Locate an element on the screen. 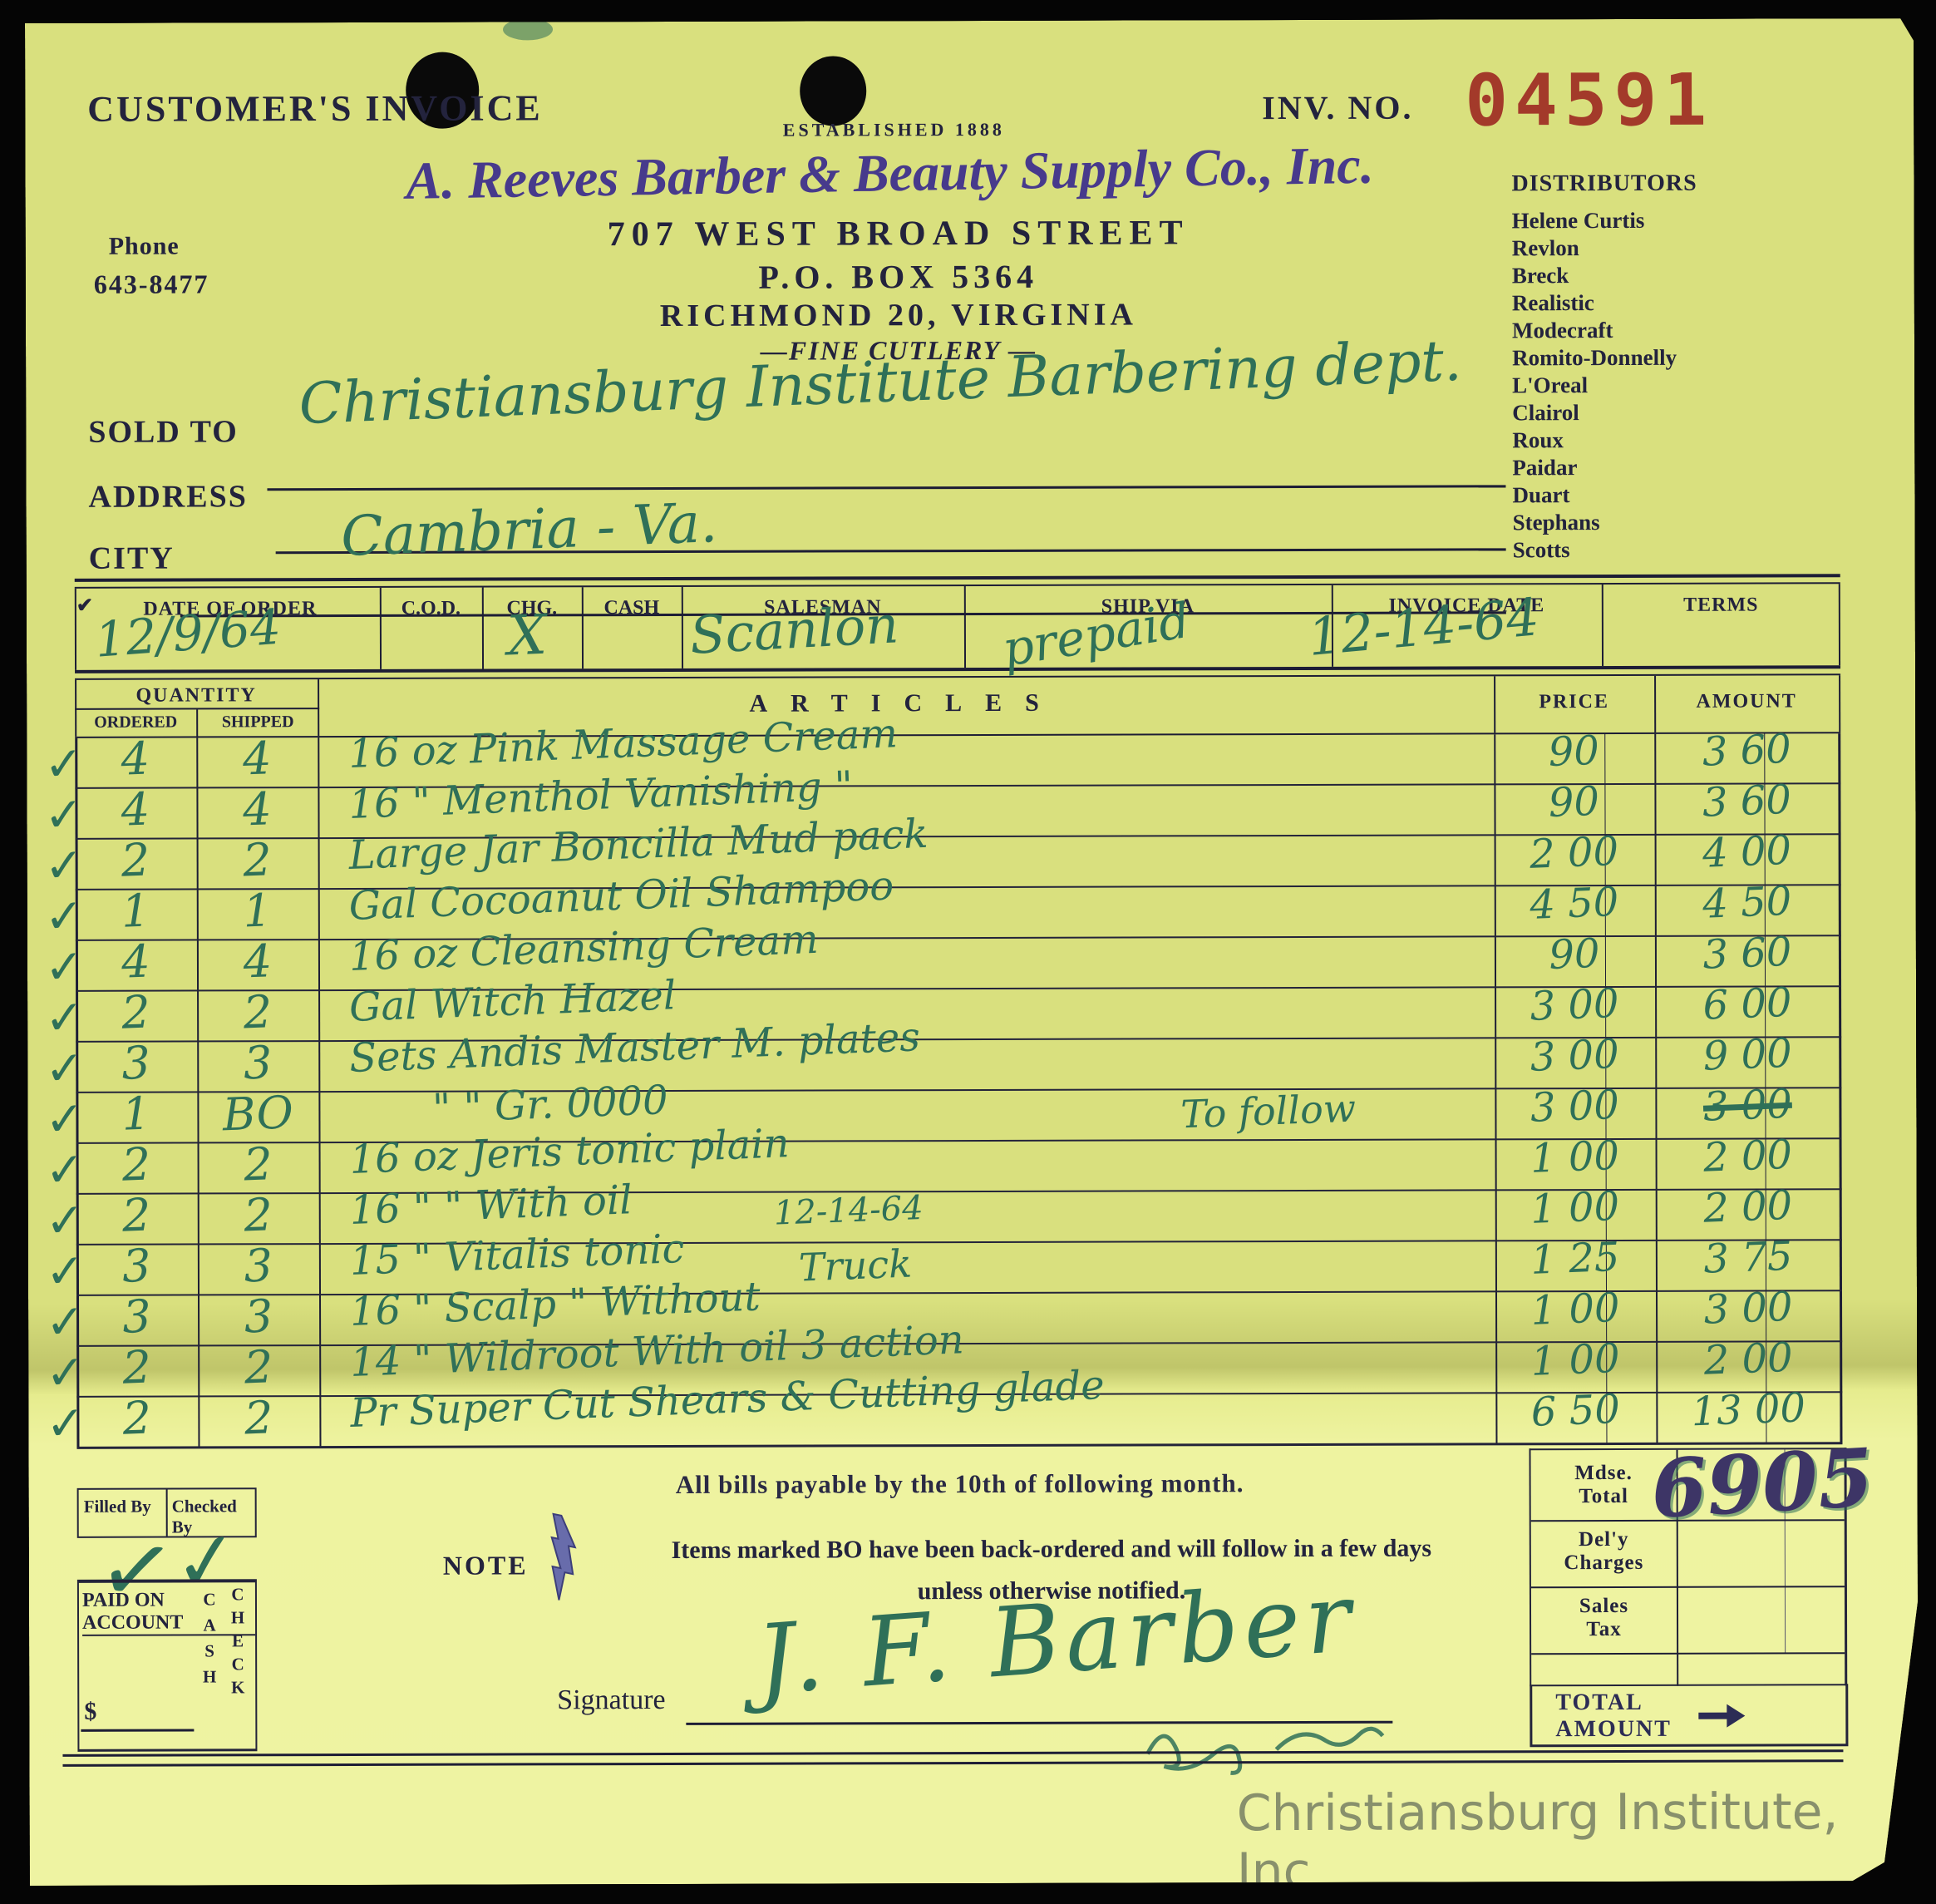 This screenshot has height=1904, width=1936. company-address-city: RICHMOND 20, VIRGINIA is located at coordinates (898, 315).